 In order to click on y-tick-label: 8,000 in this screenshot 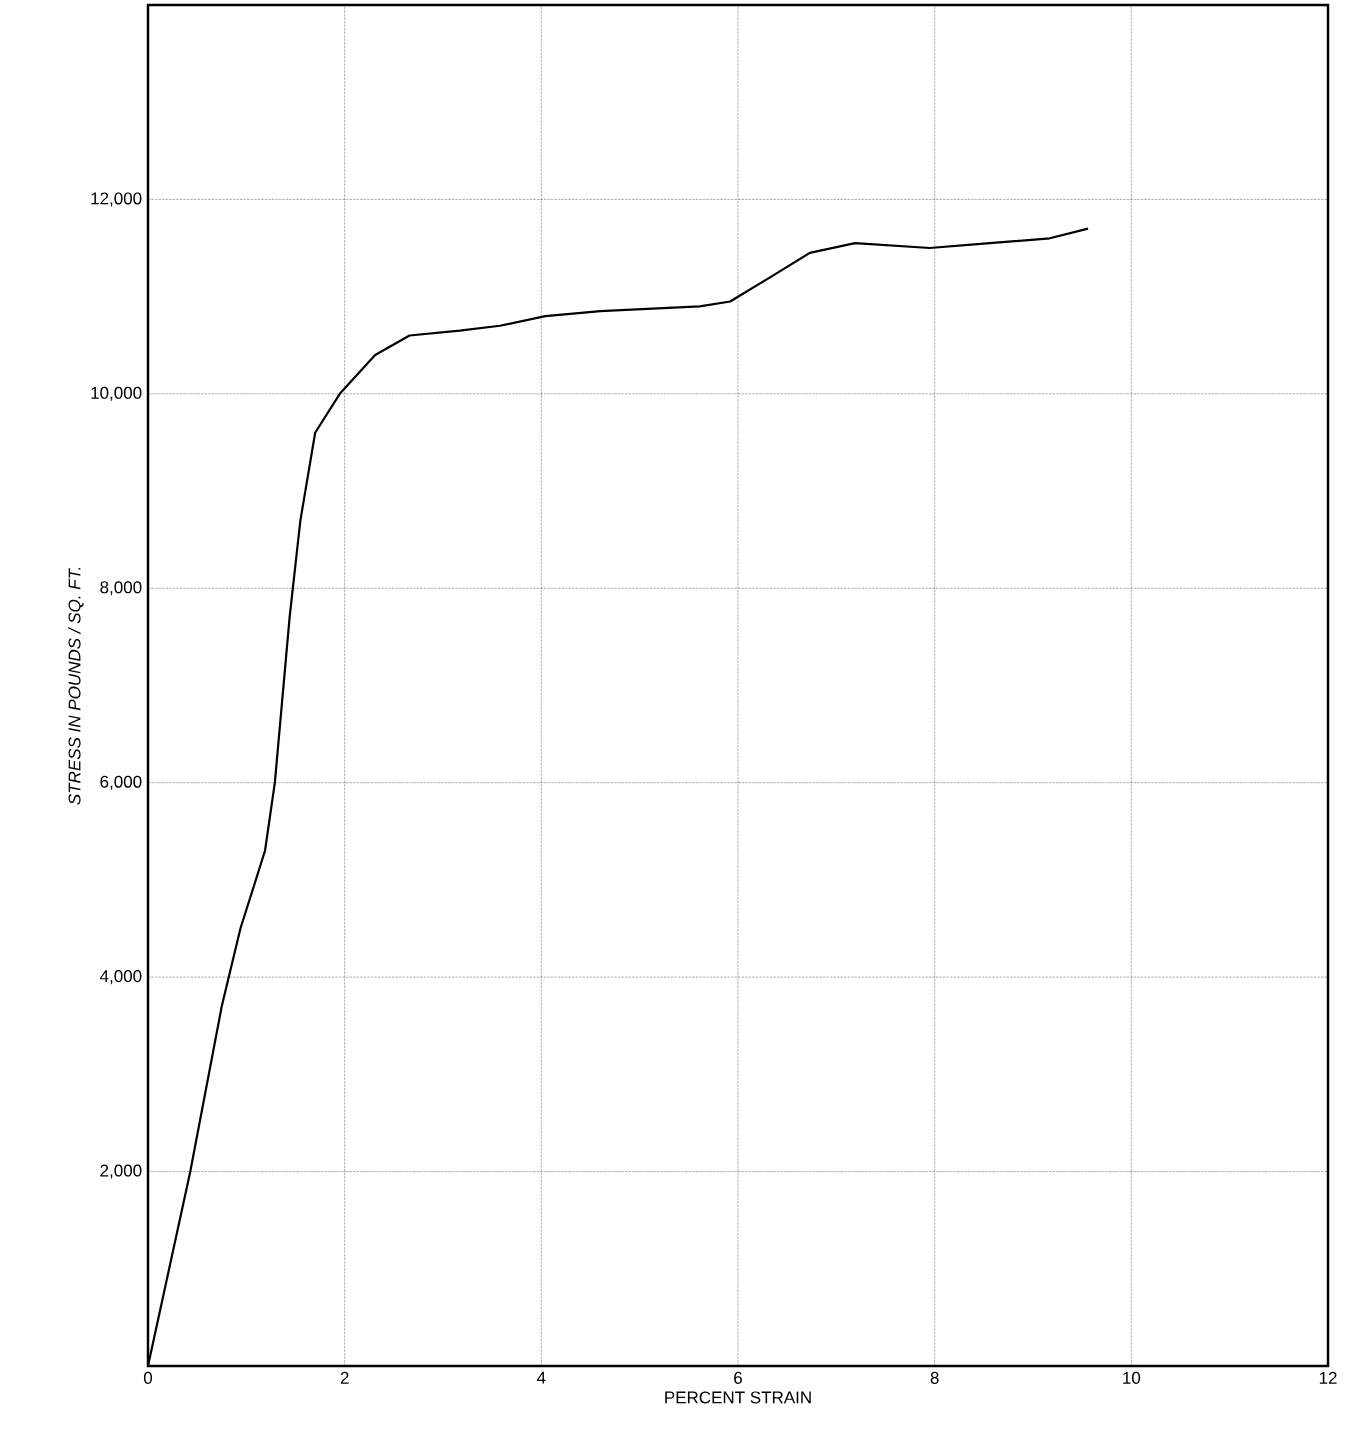, I will do `click(121, 588)`.